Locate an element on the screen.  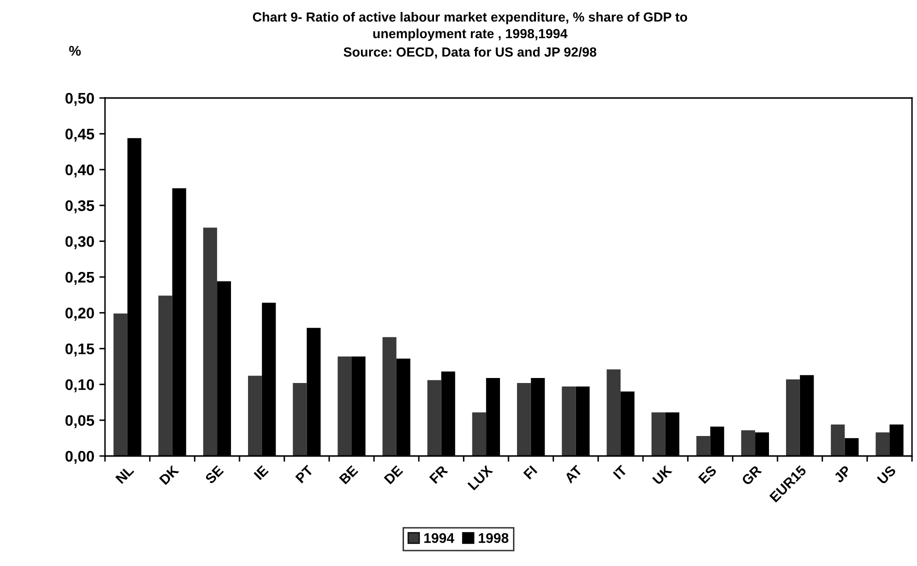
y-tick-label: 0,15 is located at coordinates (79, 349).